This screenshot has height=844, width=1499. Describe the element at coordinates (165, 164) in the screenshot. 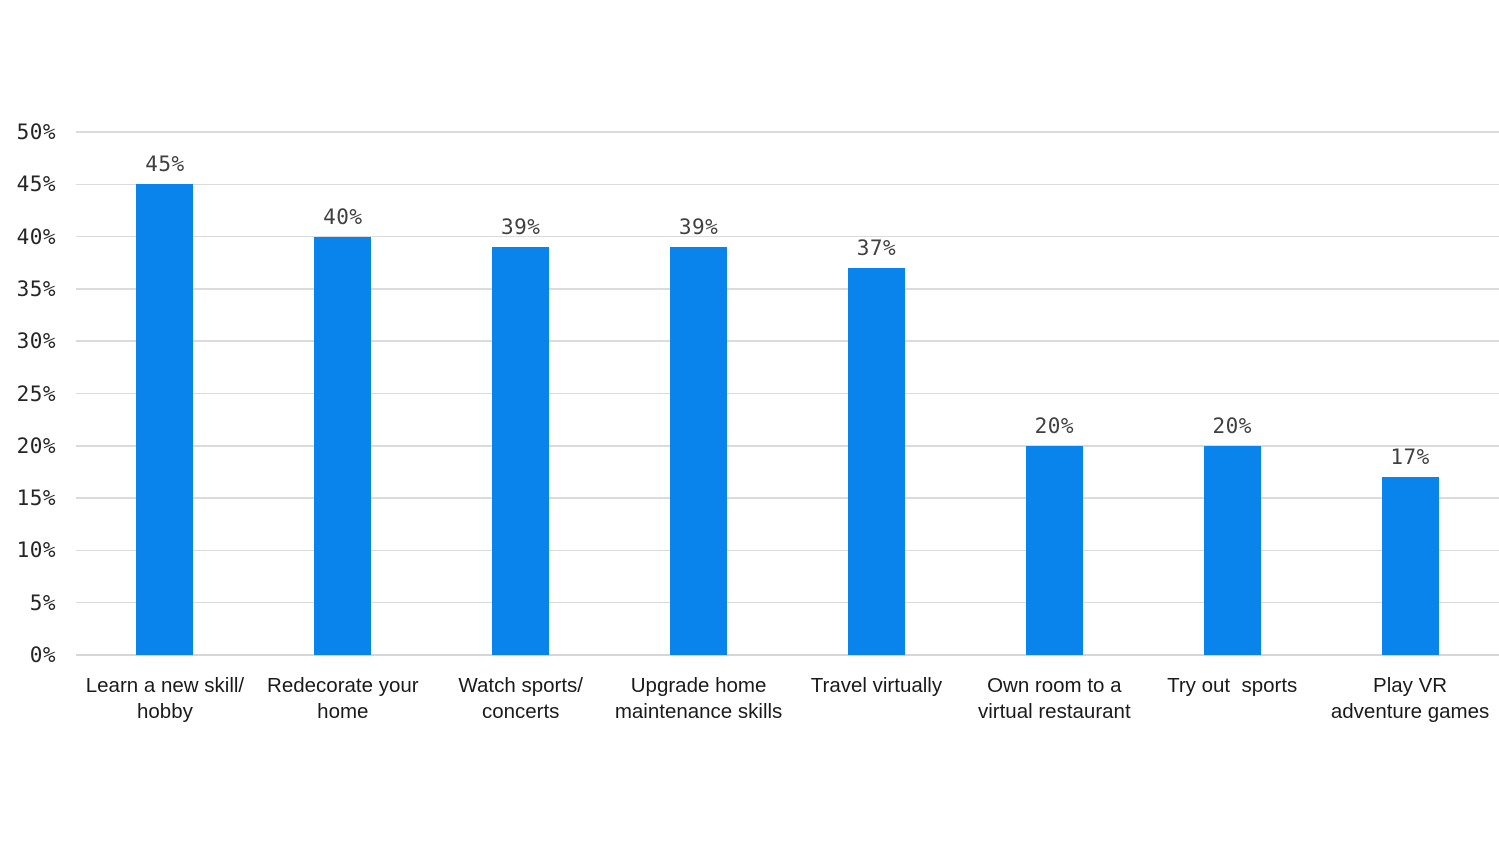

I see `bar-value-label: 45%` at that location.